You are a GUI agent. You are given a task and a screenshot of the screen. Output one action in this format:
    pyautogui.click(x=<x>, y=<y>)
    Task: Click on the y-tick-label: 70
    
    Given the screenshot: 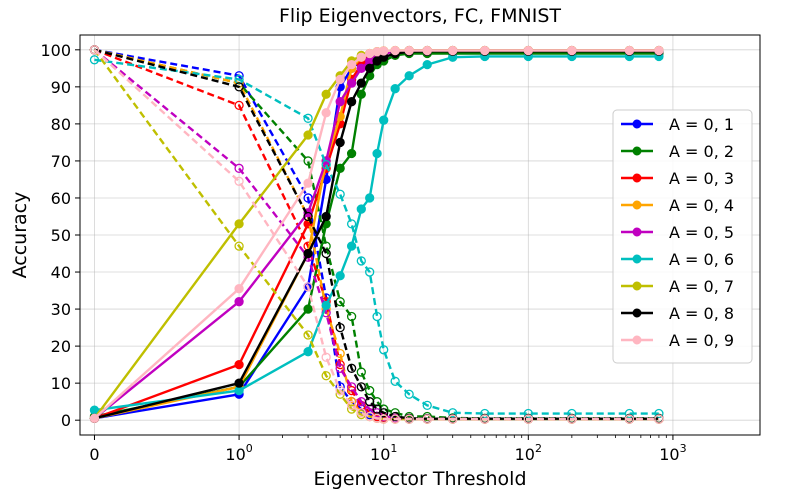 What is the action you would take?
    pyautogui.click(x=61, y=161)
    